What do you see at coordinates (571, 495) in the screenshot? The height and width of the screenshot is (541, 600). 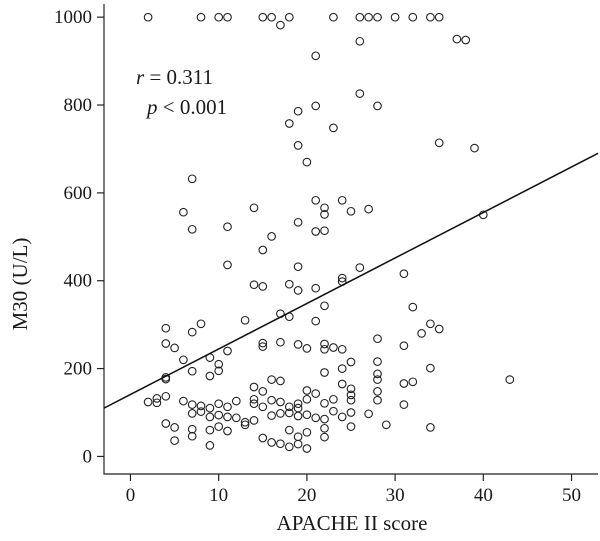 I see `x-tick-label: 50` at bounding box center [571, 495].